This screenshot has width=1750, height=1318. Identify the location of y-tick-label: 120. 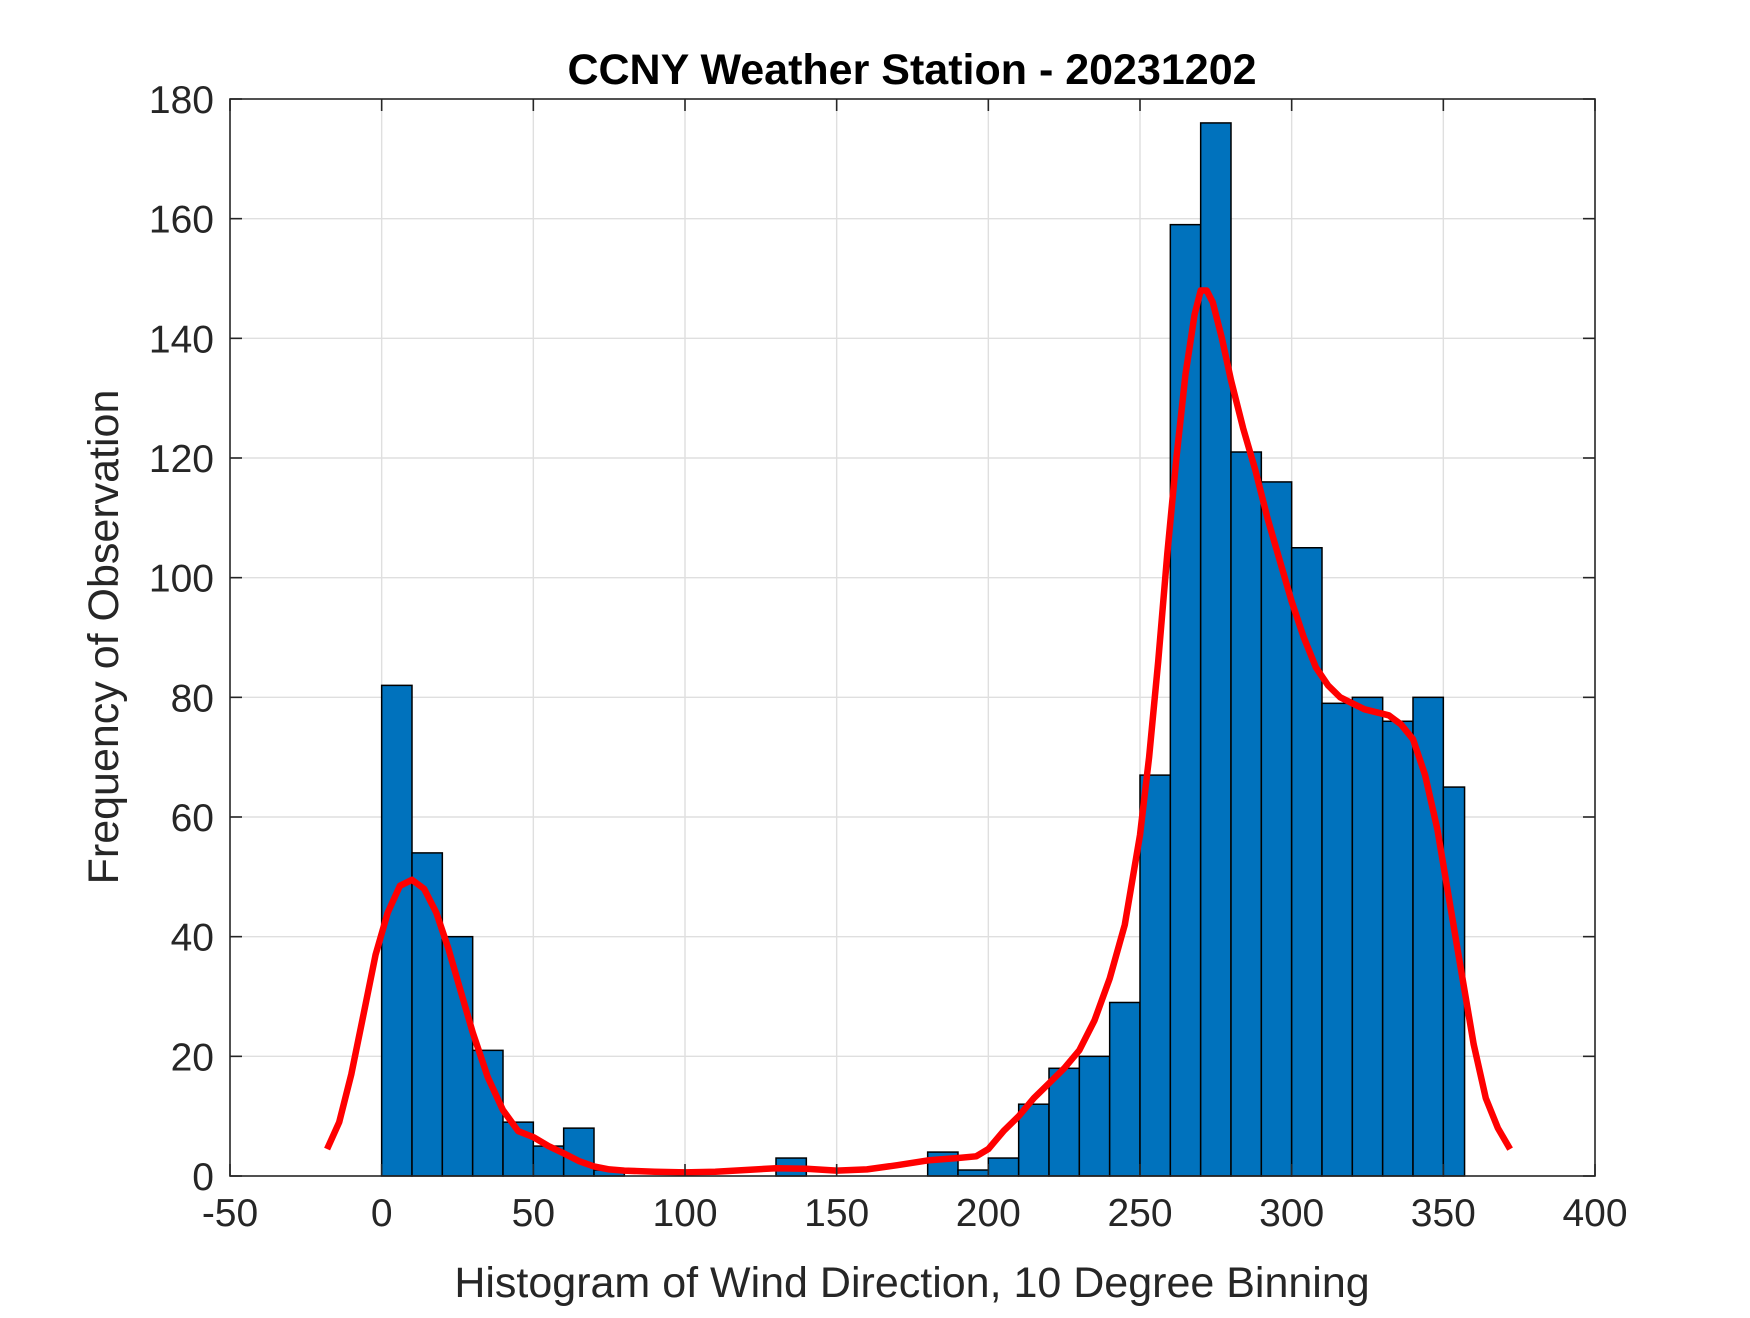
(181, 459).